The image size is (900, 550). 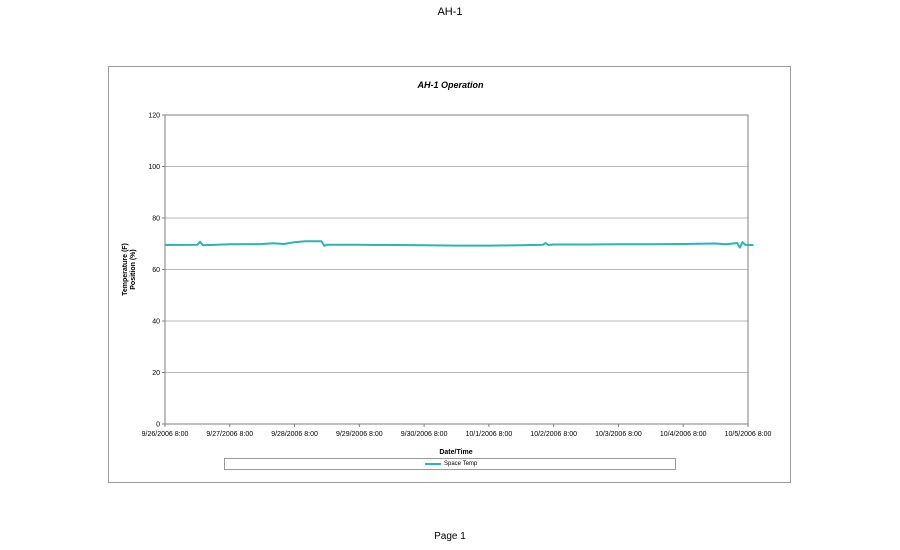 I want to click on x-tick-label: 10/3/2006 8:00, so click(x=618, y=434).